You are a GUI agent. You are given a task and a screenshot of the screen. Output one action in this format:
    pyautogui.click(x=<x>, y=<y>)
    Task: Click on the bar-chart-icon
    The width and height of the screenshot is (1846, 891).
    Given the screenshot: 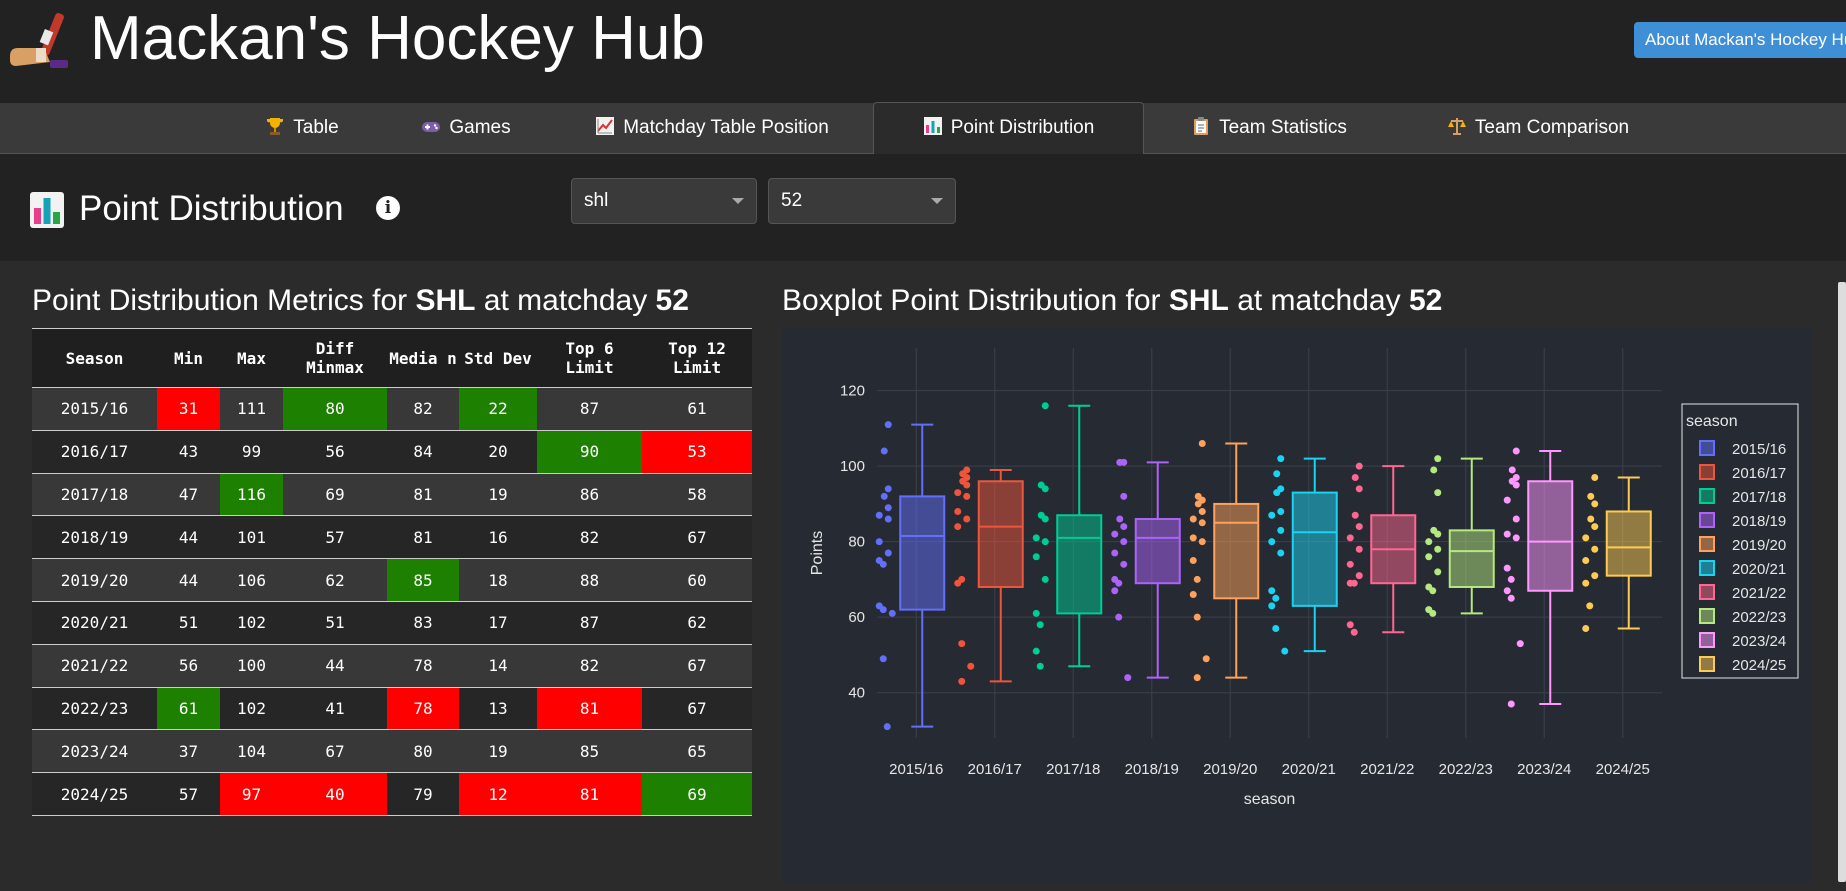 What is the action you would take?
    pyautogui.click(x=47, y=210)
    